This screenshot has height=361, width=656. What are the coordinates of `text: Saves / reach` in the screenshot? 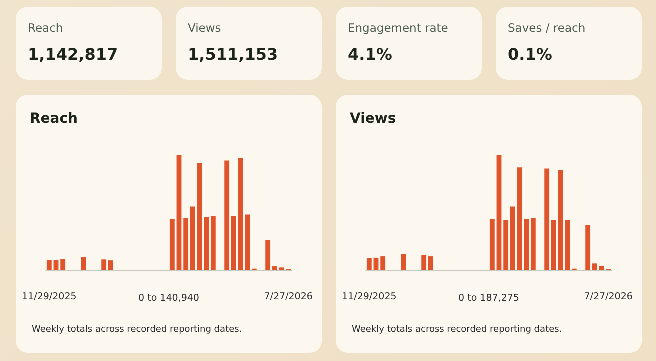 It's located at (547, 28).